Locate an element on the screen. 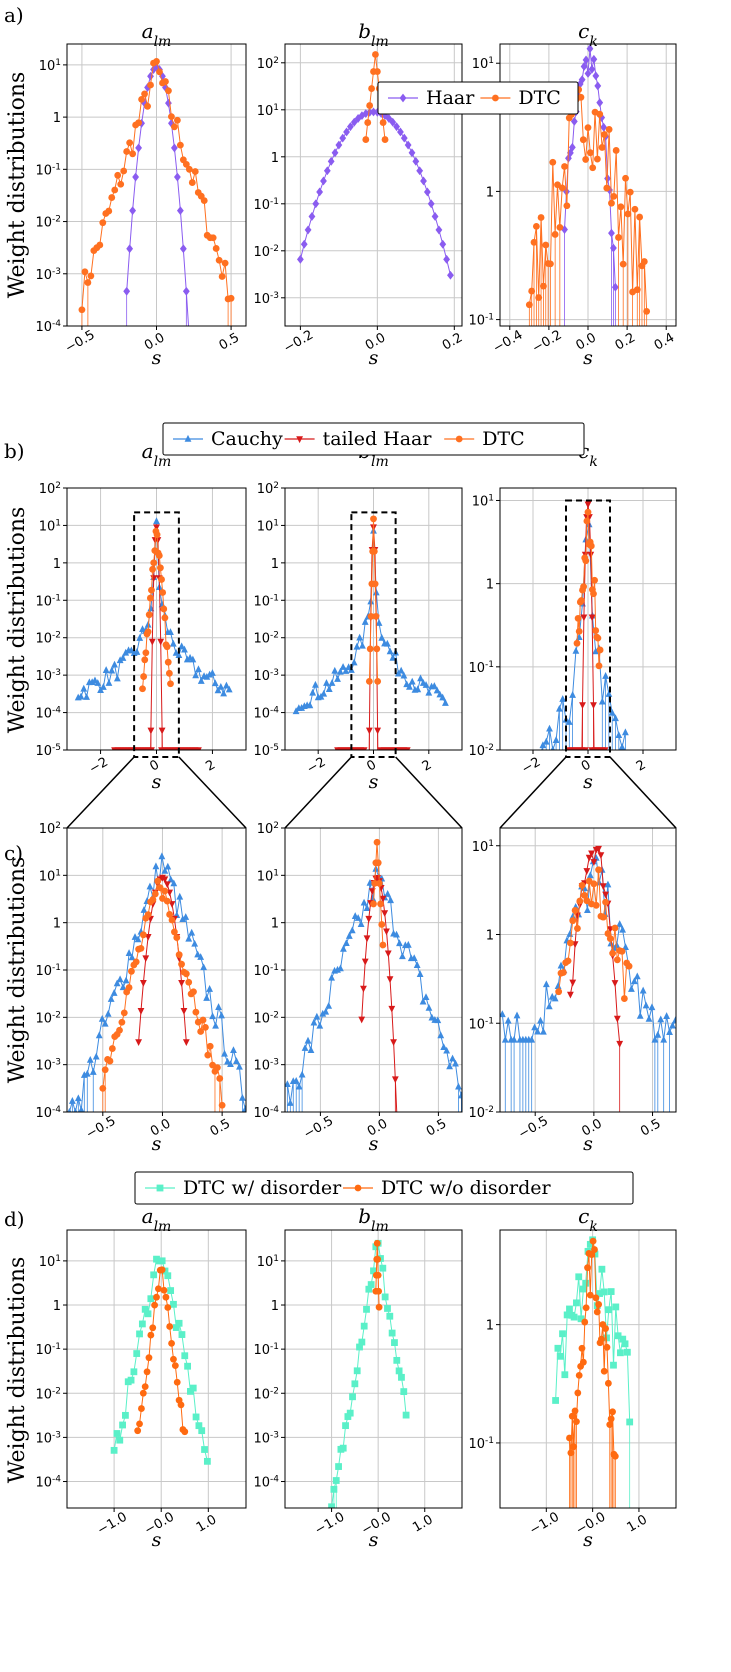  legend-frame is located at coordinates (478, 98).